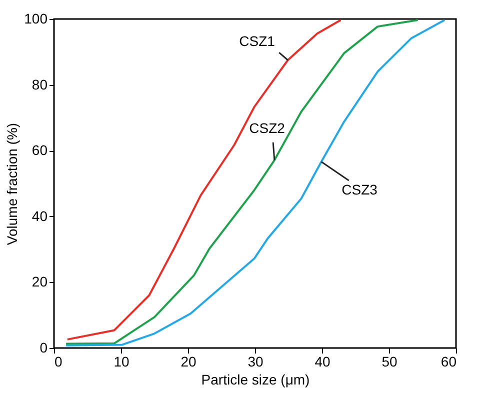 The image size is (500, 401). What do you see at coordinates (255, 380) in the screenshot?
I see `x-axis-title: Particle size (μm)` at bounding box center [255, 380].